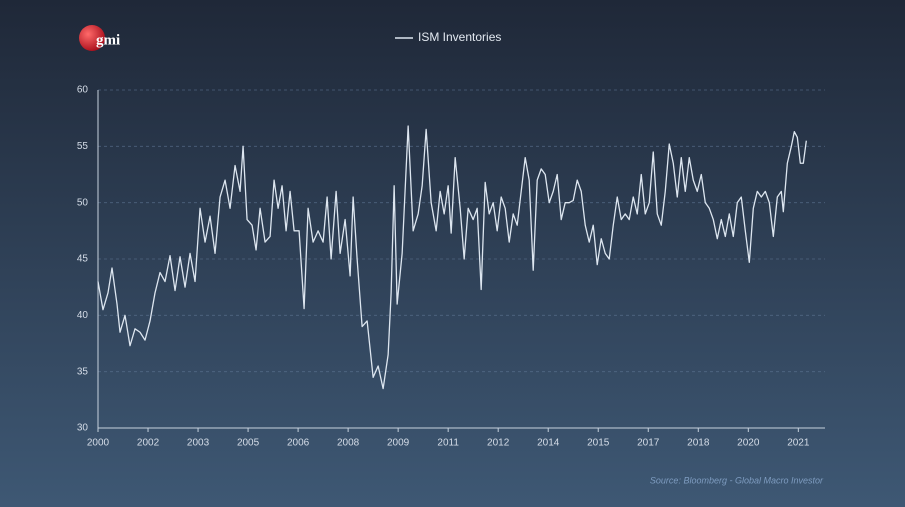 The height and width of the screenshot is (507, 905). Describe the element at coordinates (548, 443) in the screenshot. I see `x-tick-label: 2014` at that location.